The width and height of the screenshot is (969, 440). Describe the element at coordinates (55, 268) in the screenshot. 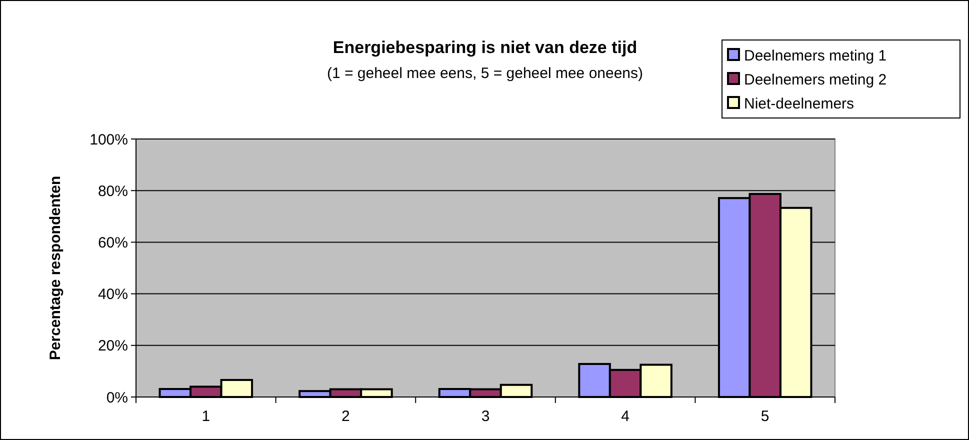

I see `y-axis-title: Percentage respondenten` at that location.